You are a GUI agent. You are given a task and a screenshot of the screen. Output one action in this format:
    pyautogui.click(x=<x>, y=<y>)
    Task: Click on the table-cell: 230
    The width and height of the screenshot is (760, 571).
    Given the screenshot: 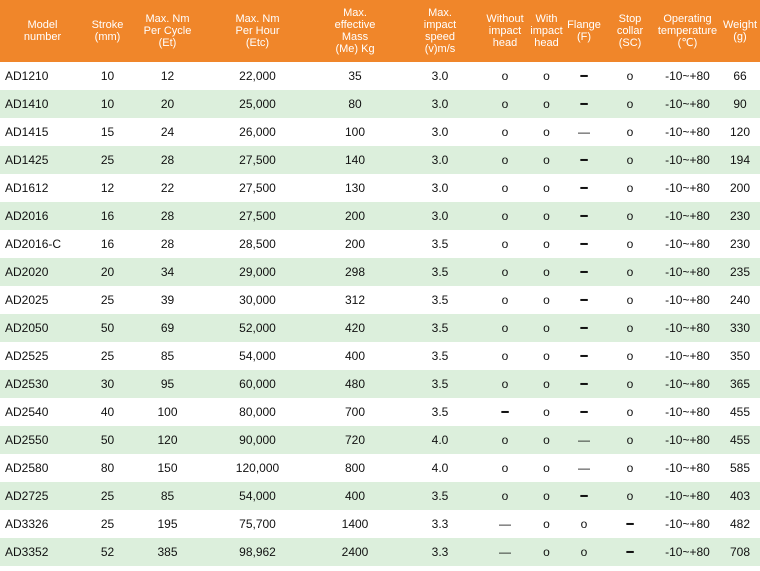 What is the action you would take?
    pyautogui.click(x=740, y=216)
    